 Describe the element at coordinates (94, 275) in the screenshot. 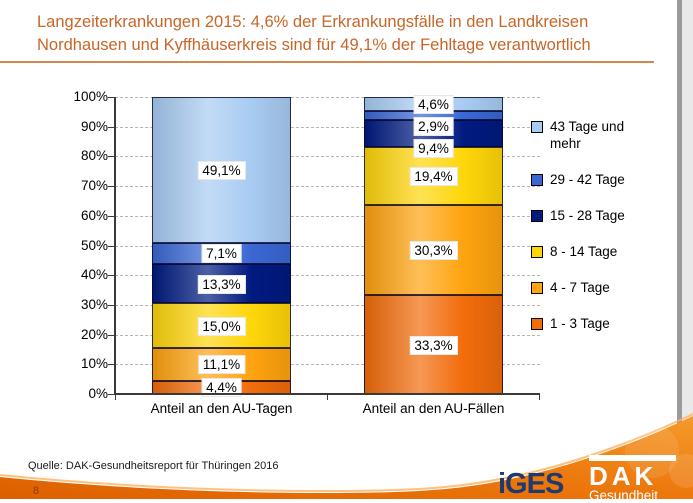

I see `y-axis-tick-label: 40%` at that location.